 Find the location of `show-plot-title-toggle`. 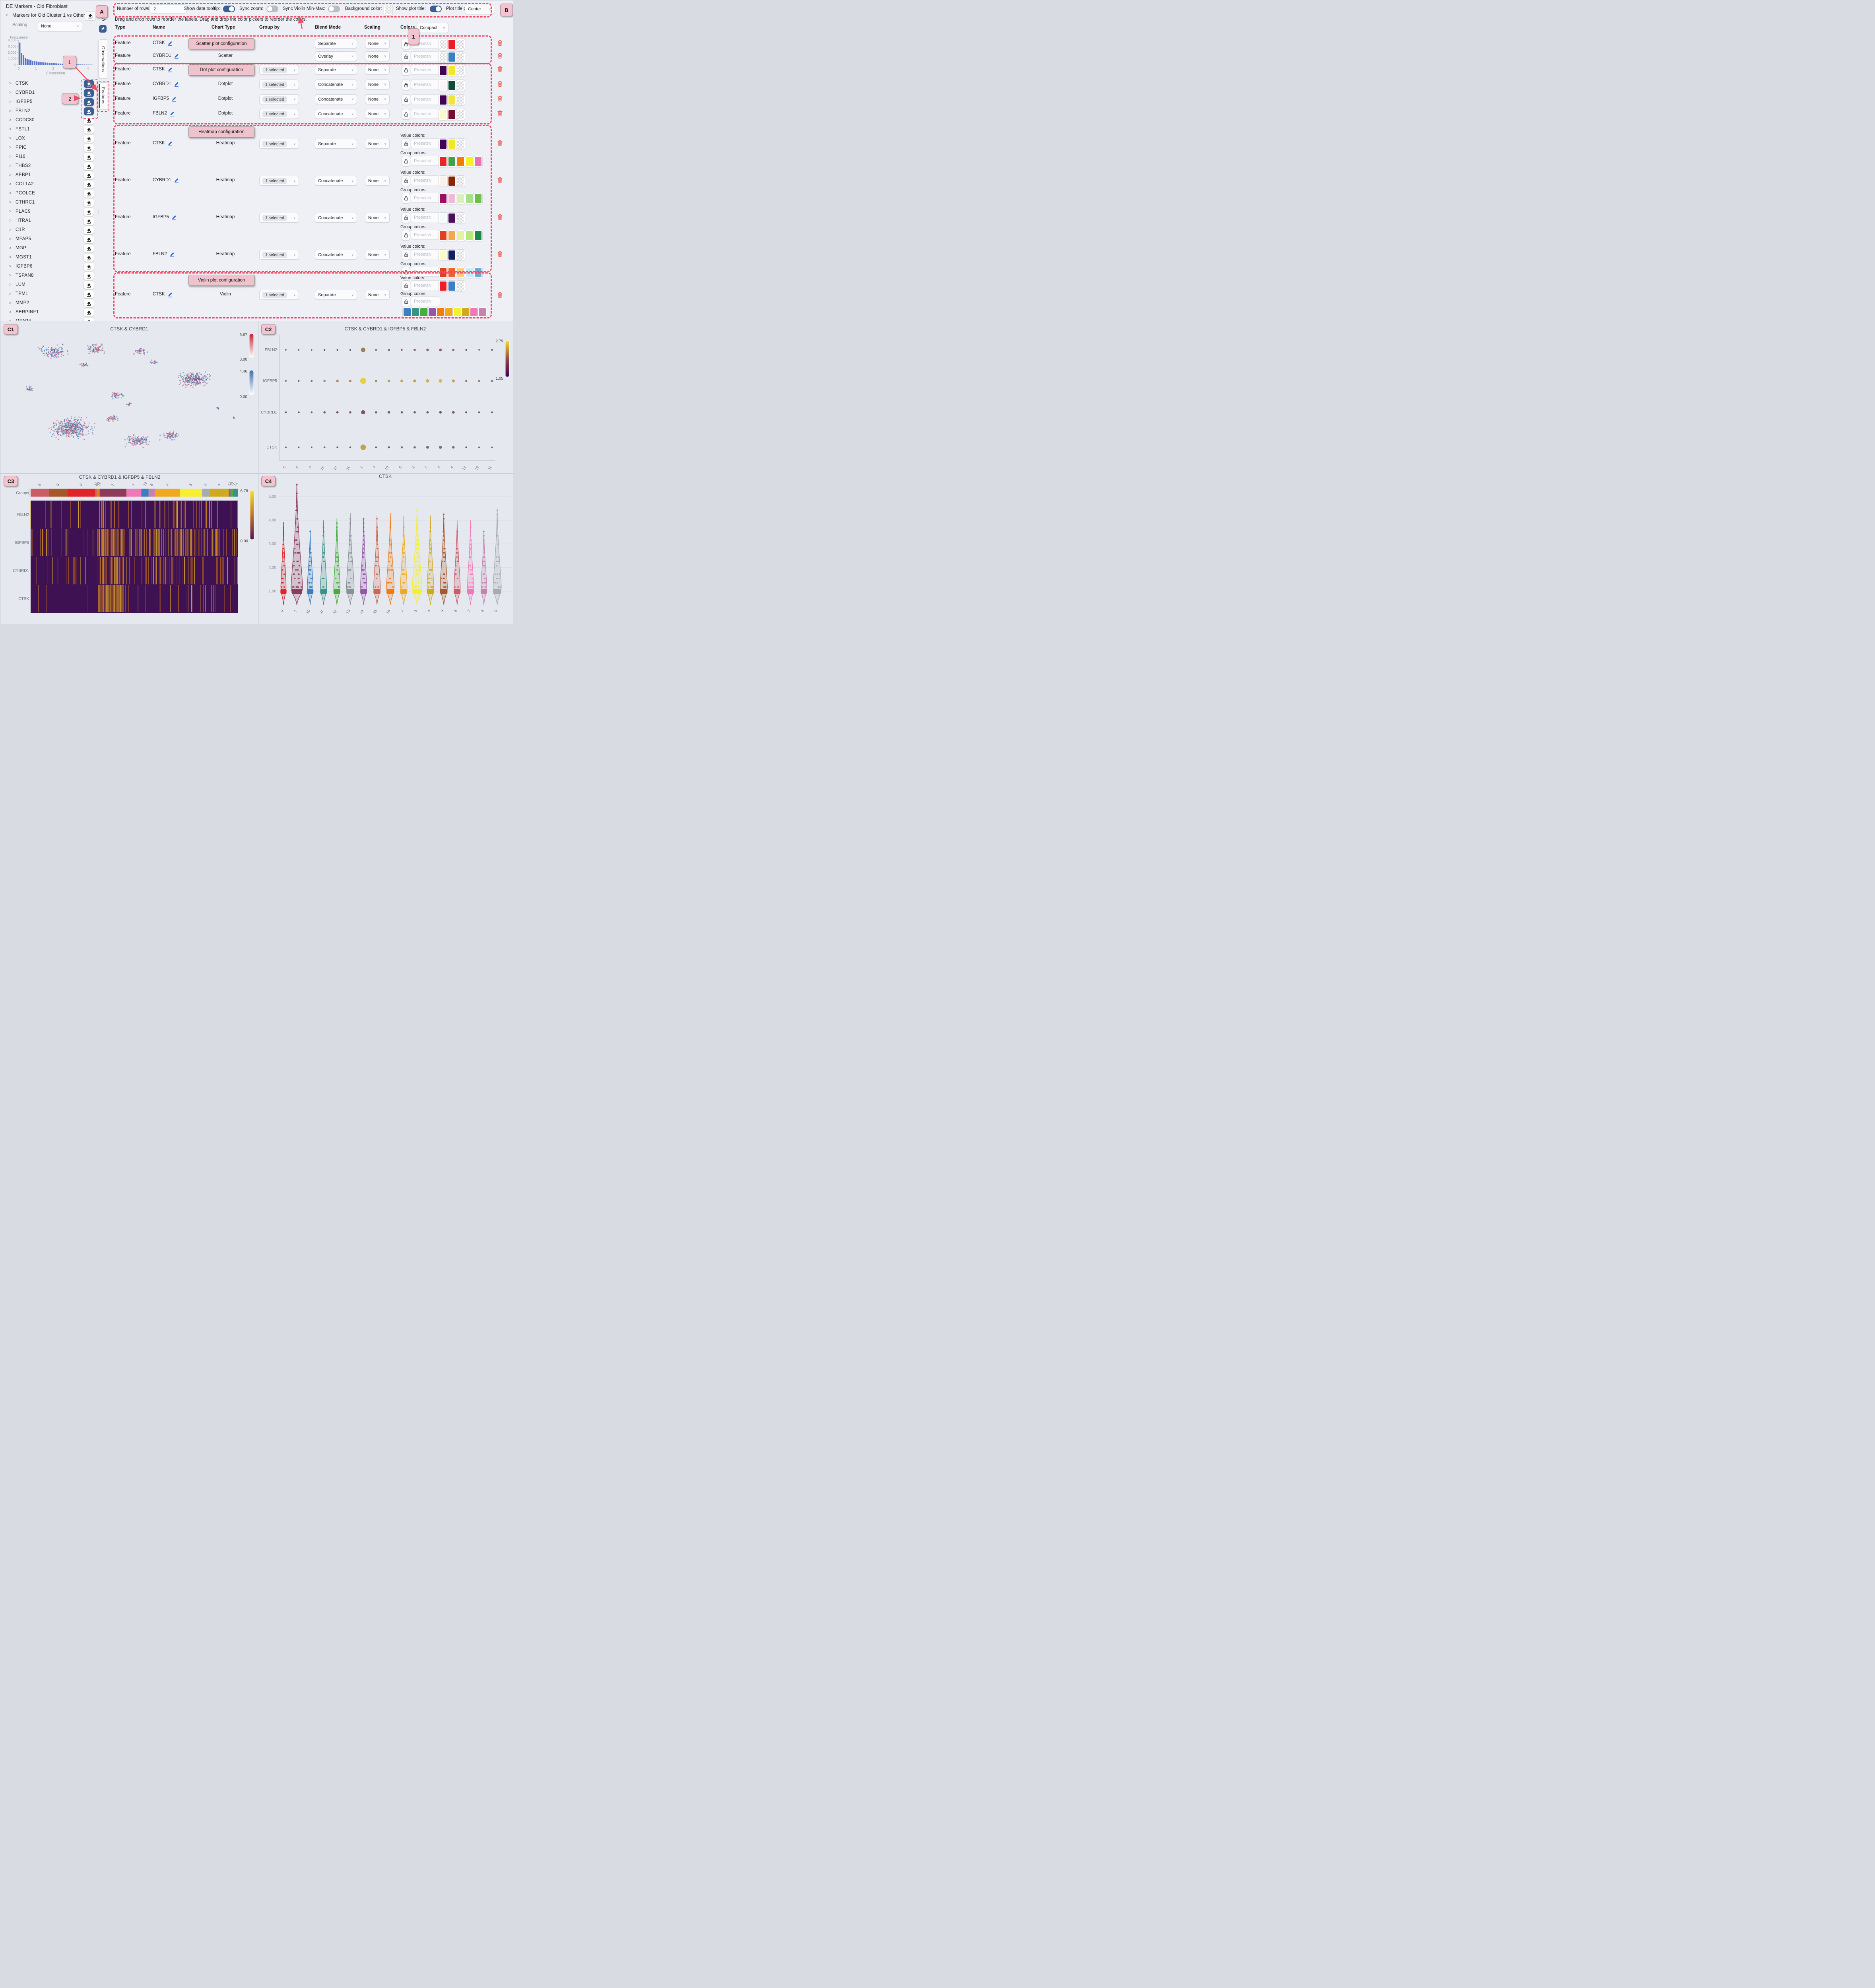

show-plot-title-toggle is located at coordinates (436, 9).